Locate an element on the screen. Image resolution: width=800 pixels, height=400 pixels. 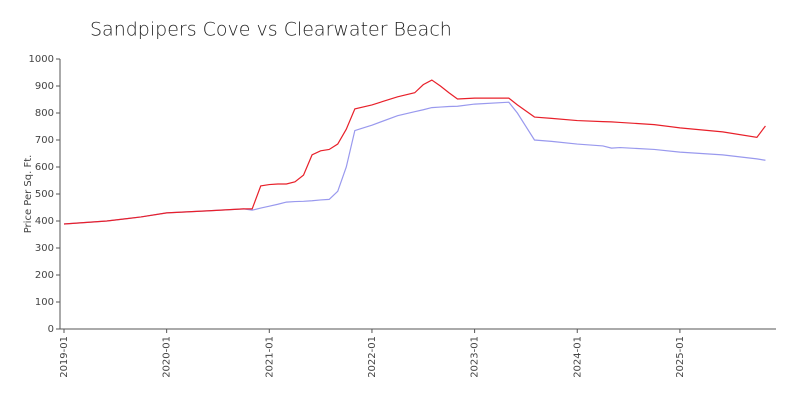
y-tick-label: 100 is located at coordinates (44, 302).